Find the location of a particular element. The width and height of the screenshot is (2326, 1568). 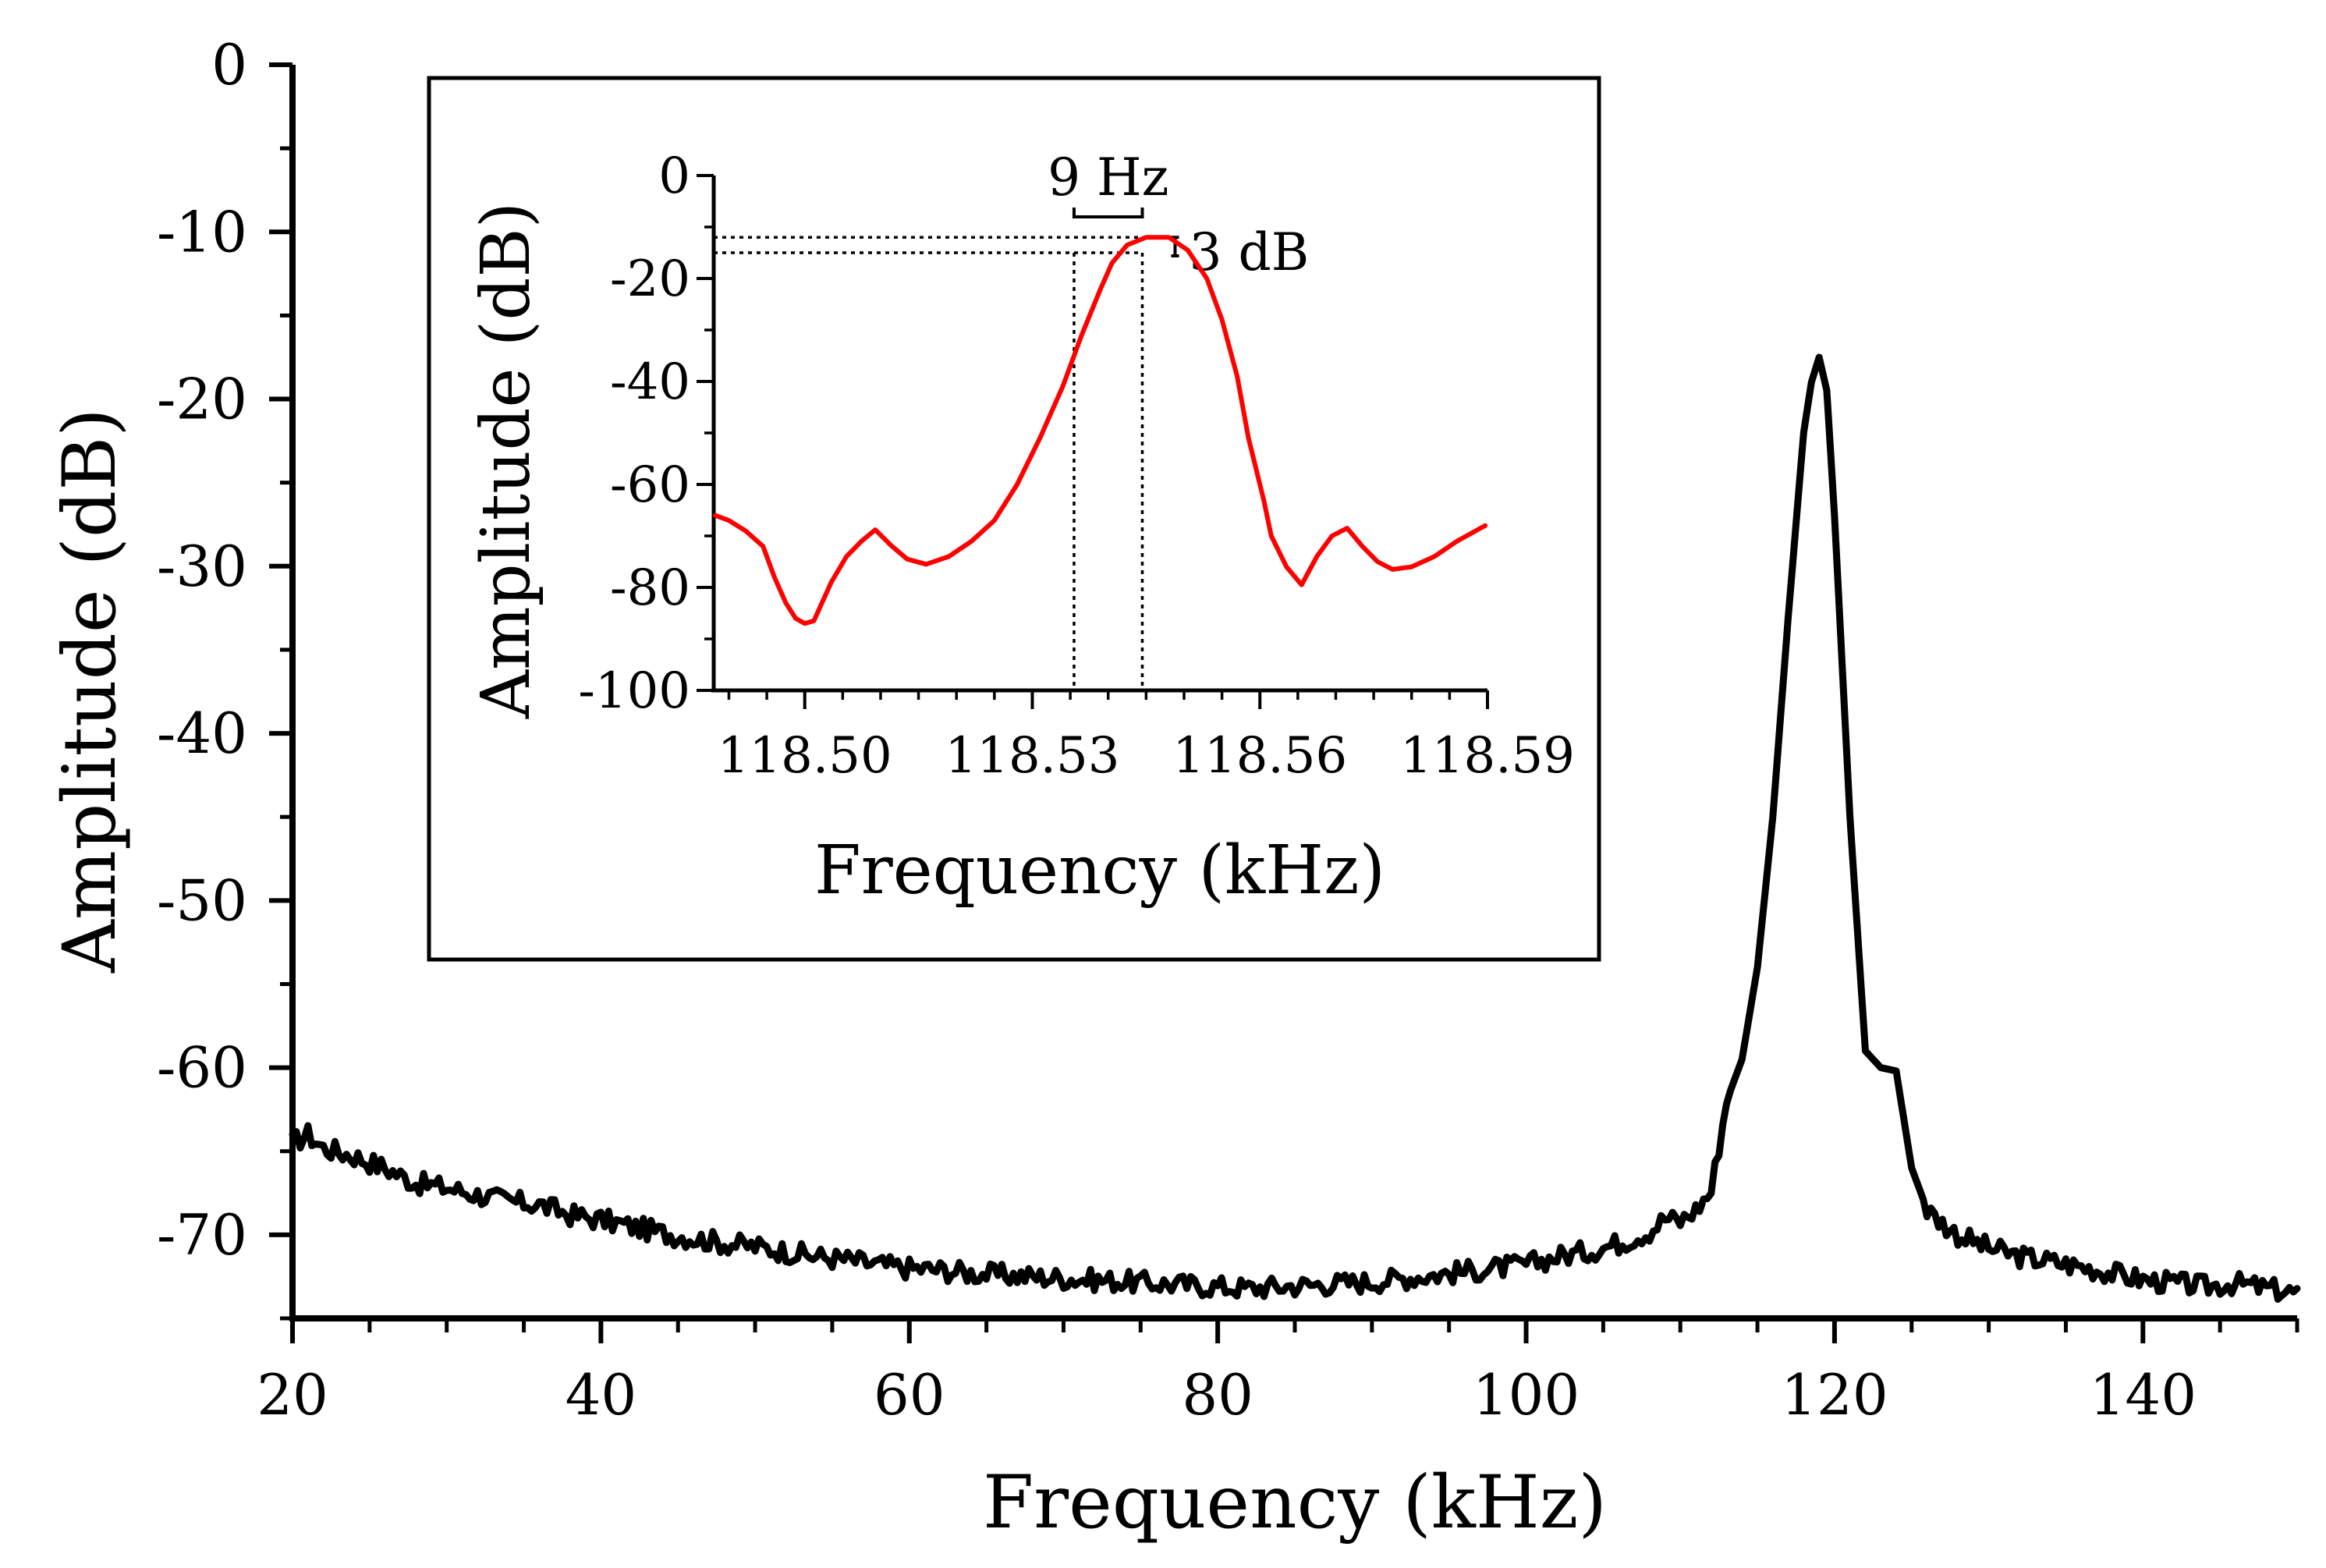

inset-x-ticks: 118.50 118.53 118.56 118.59 is located at coordinates (1146, 738).